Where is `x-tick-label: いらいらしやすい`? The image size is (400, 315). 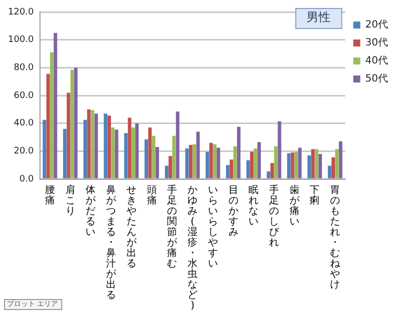
x-tick-label: いらいらしやすい is located at coordinates (213, 227).